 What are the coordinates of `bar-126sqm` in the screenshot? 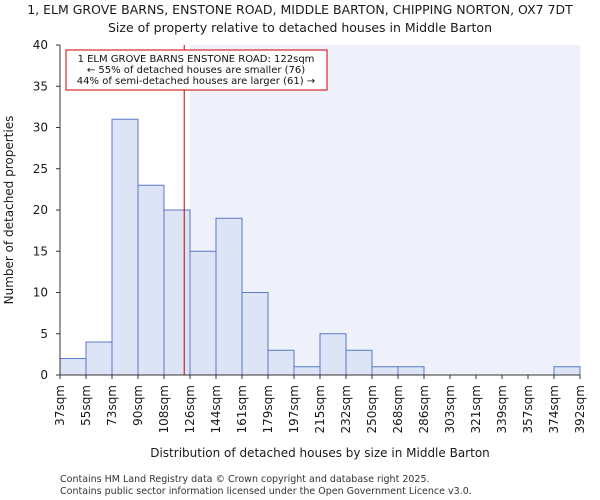 It's located at (203, 313).